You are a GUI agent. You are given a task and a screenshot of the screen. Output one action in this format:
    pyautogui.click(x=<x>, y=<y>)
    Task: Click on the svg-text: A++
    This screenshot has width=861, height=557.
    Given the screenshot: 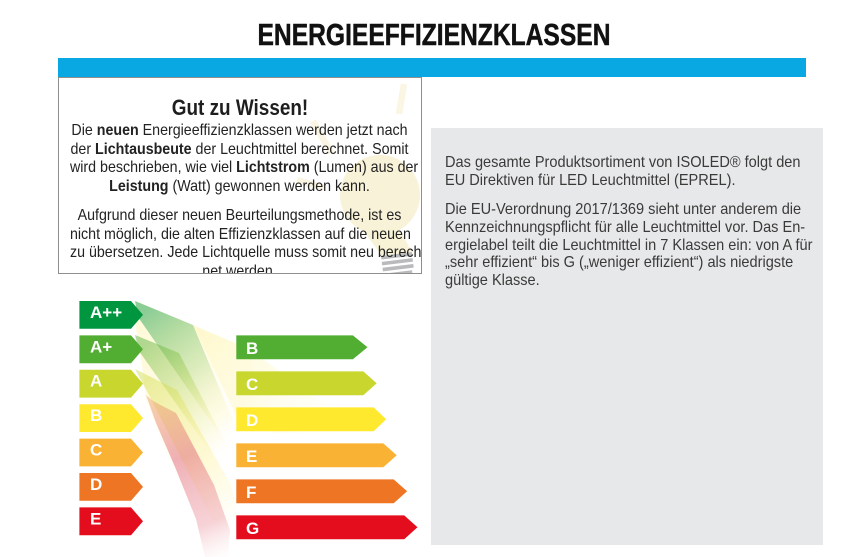 What is the action you would take?
    pyautogui.click(x=106, y=312)
    